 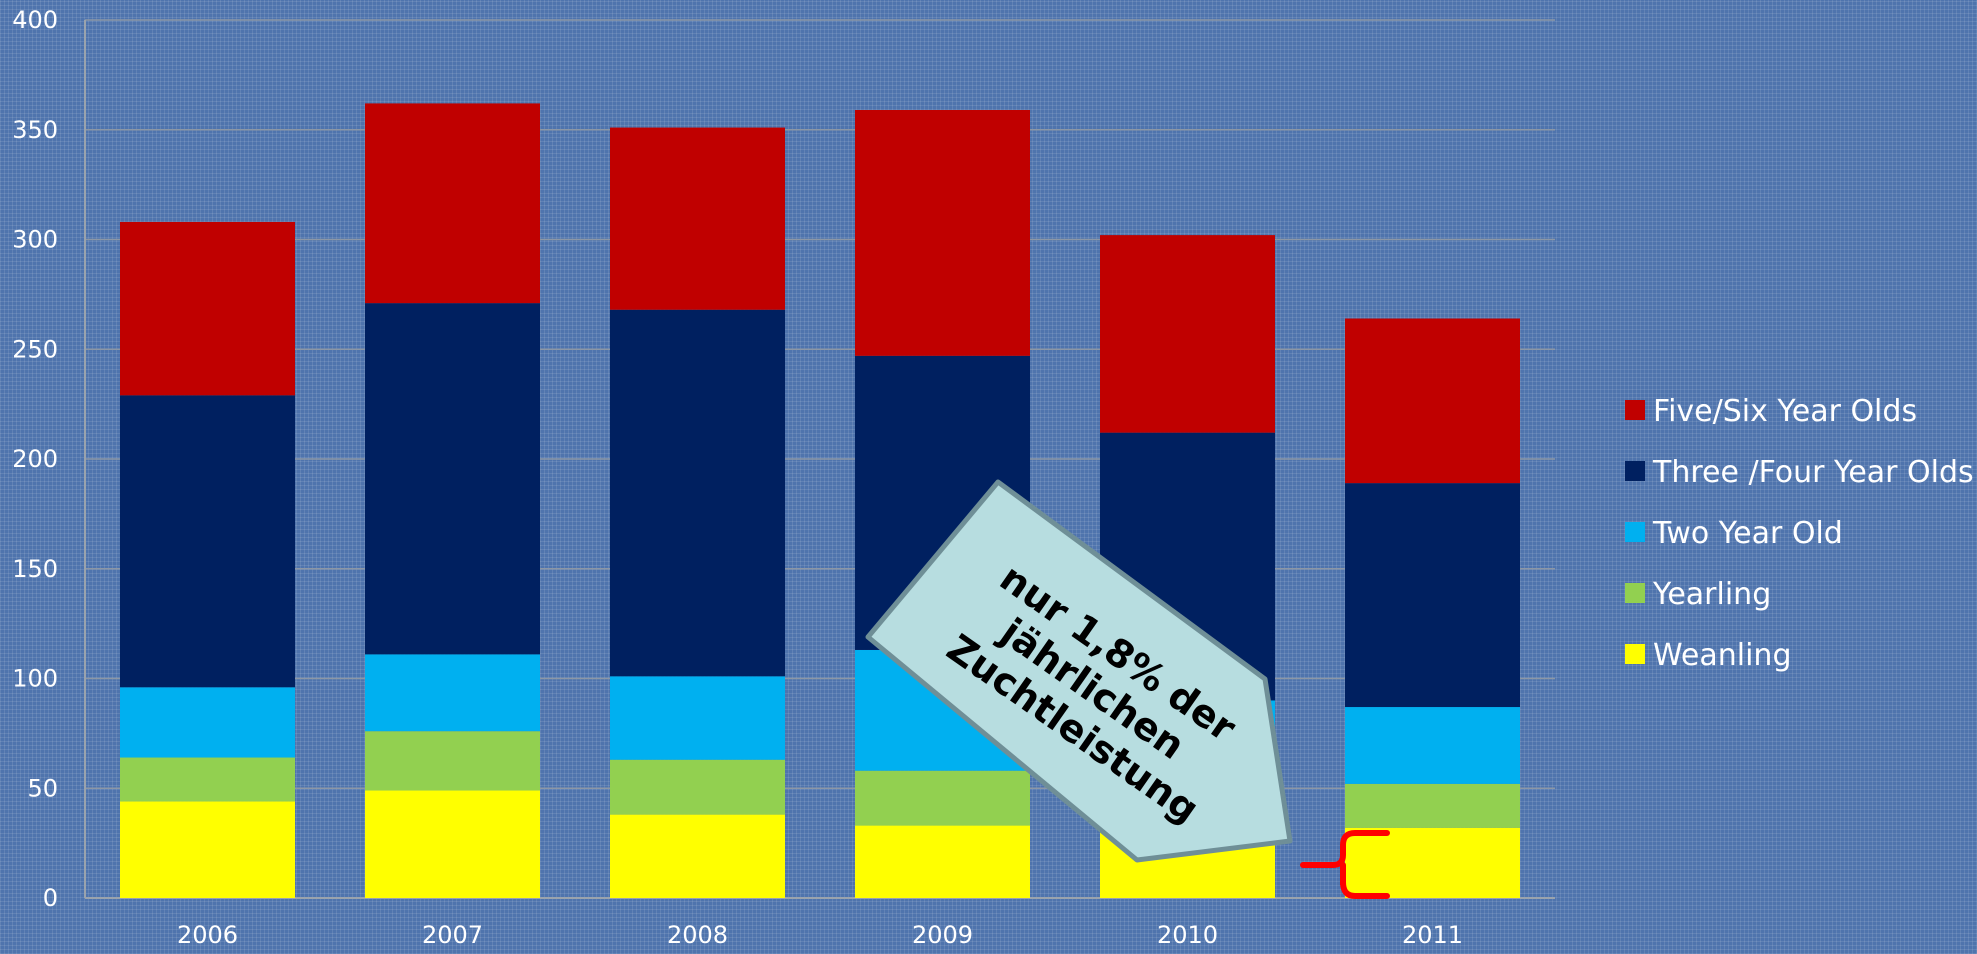 I want to click on y-tick-label: 350, so click(x=35, y=130).